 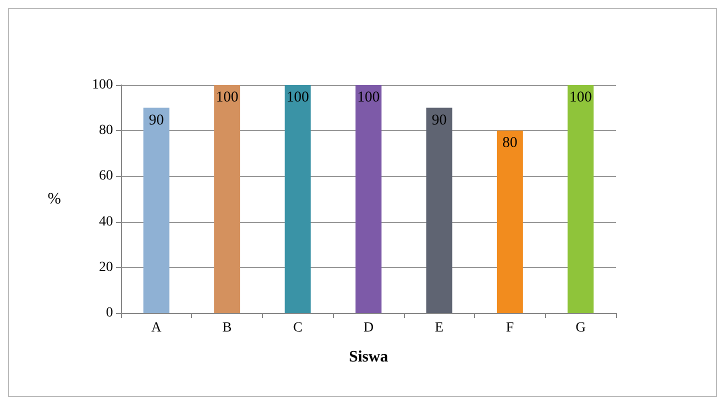 What do you see at coordinates (297, 328) in the screenshot?
I see `x-tick-label: C` at bounding box center [297, 328].